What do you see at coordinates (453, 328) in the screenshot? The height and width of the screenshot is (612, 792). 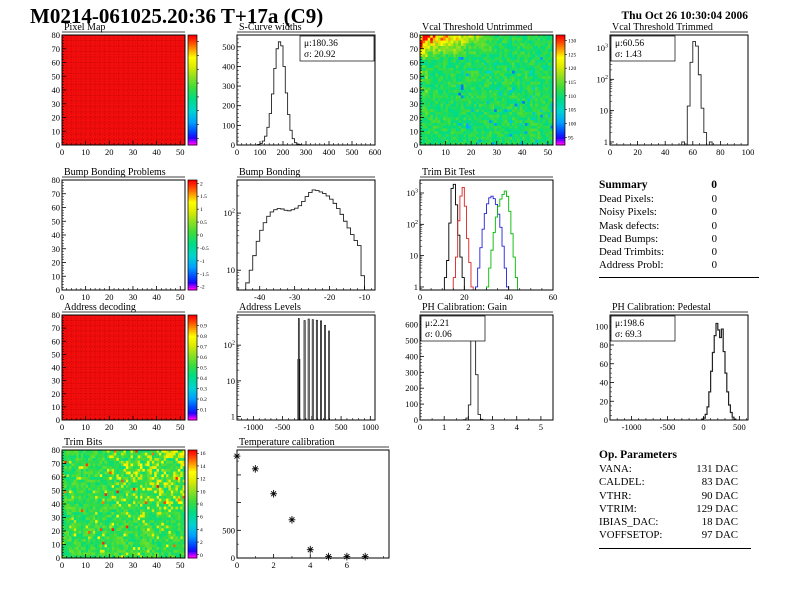 I see `stats-box: μ:2.21σ: 0.06` at bounding box center [453, 328].